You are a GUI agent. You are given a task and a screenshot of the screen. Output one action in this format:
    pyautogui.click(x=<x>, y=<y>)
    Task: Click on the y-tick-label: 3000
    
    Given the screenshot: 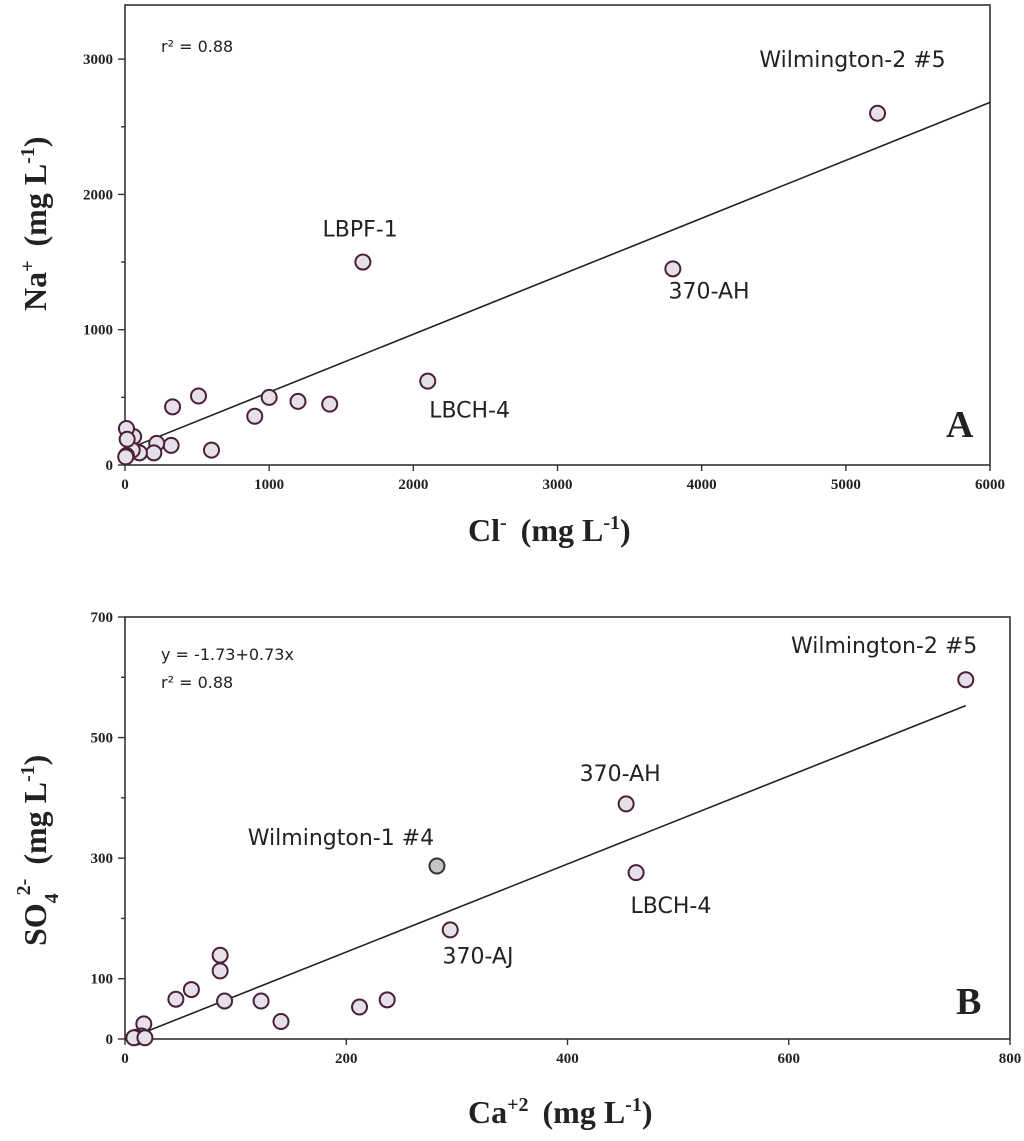 What is the action you would take?
    pyautogui.click(x=98, y=60)
    